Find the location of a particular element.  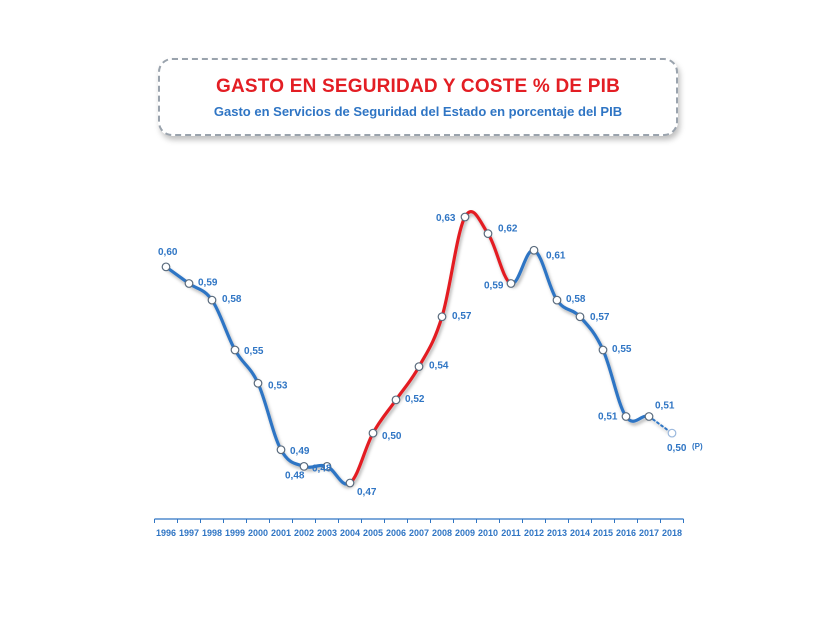

data-point-2003 is located at coordinates (327, 466).